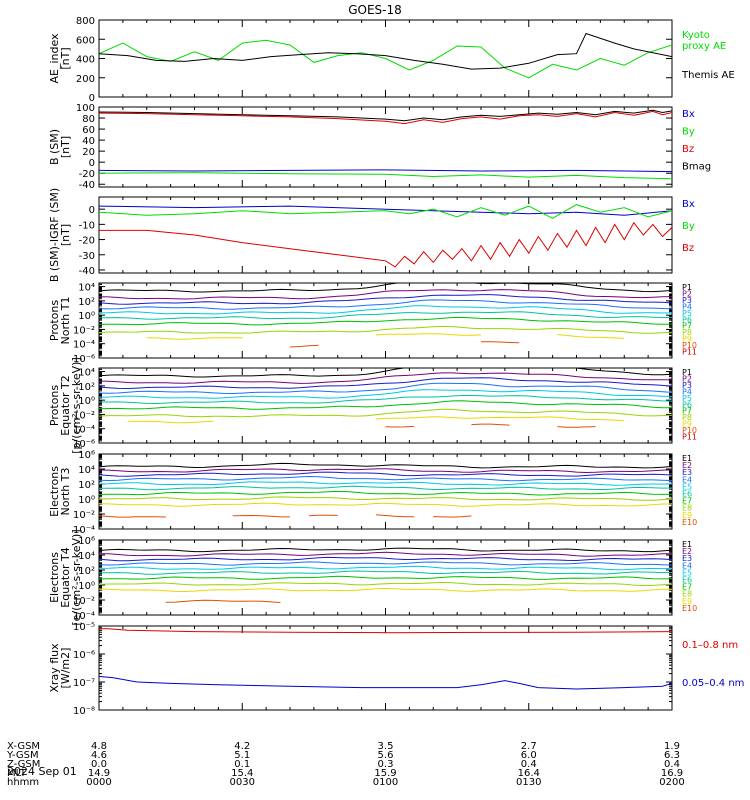  Describe the element at coordinates (687, 472) in the screenshot. I see `legend-e3: E3` at that location.